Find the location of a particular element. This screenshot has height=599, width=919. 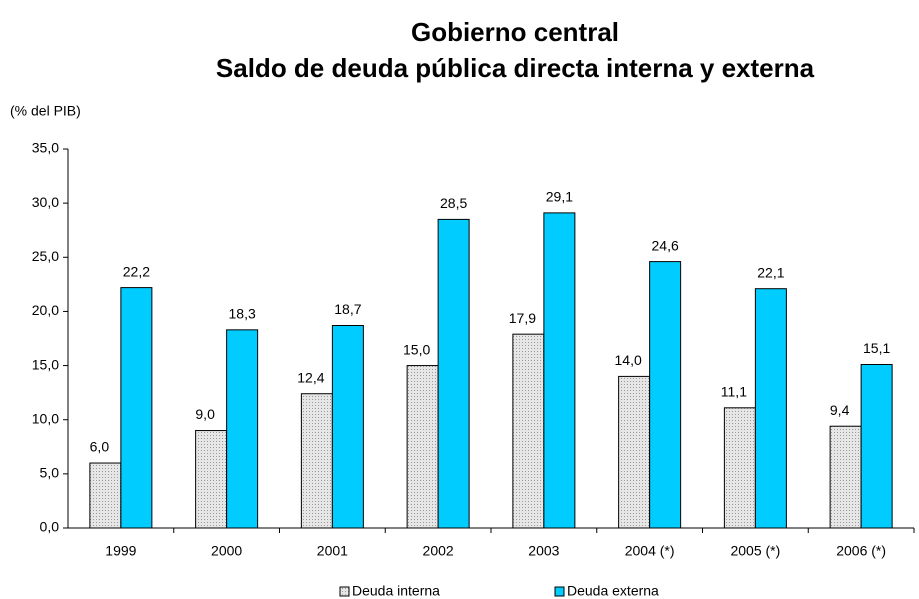

value-label: 17,9 is located at coordinates (522, 318).